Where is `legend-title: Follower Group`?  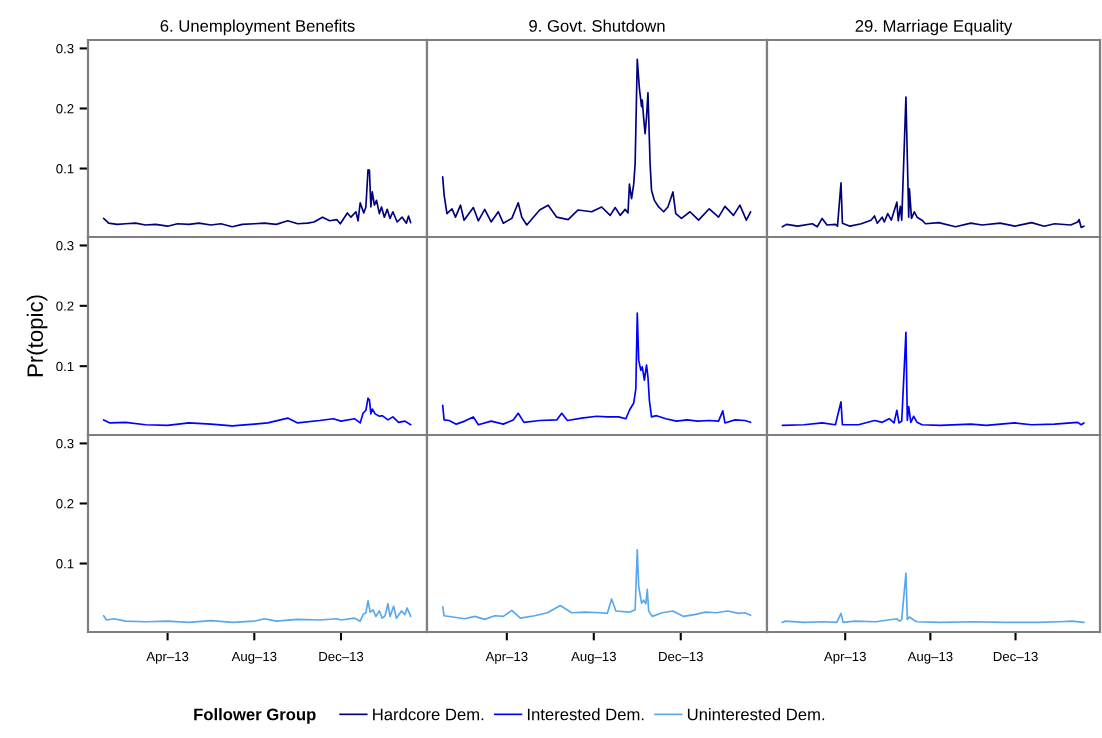
legend-title: Follower Group is located at coordinates (255, 716).